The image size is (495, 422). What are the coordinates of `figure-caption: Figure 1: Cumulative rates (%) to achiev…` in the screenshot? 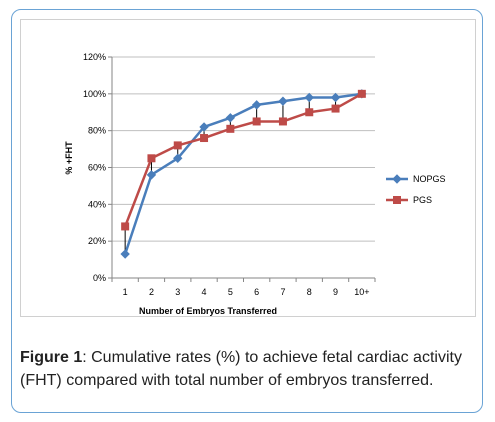 It's located at (249, 369).